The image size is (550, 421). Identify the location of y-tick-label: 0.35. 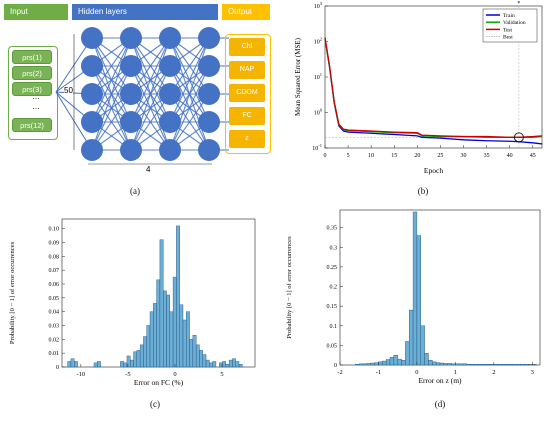
(332, 229).